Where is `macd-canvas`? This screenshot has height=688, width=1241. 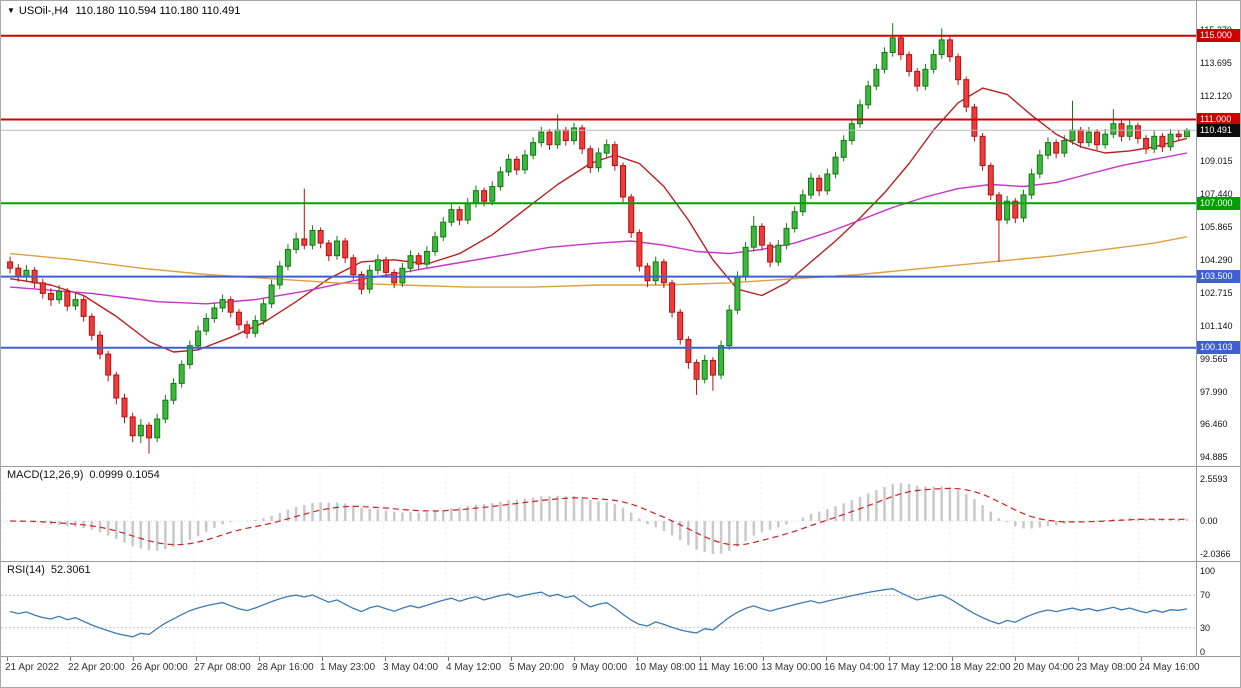 macd-canvas is located at coordinates (598, 514).